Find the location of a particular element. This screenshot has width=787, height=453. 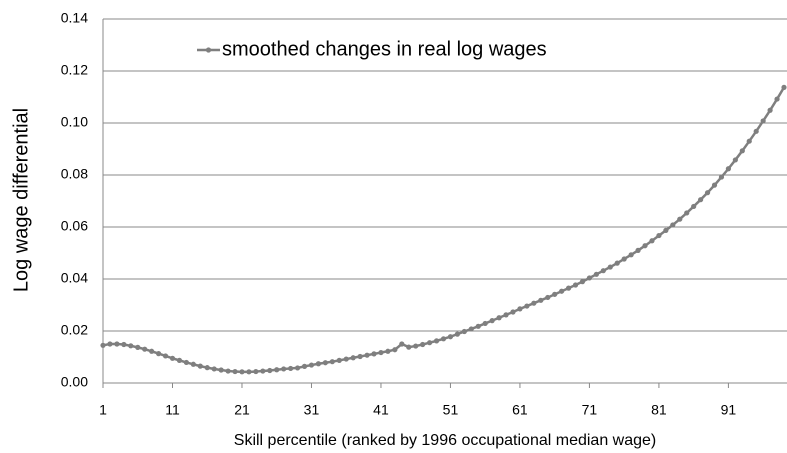

y-axis-title: Log wage differential is located at coordinates (21, 200).